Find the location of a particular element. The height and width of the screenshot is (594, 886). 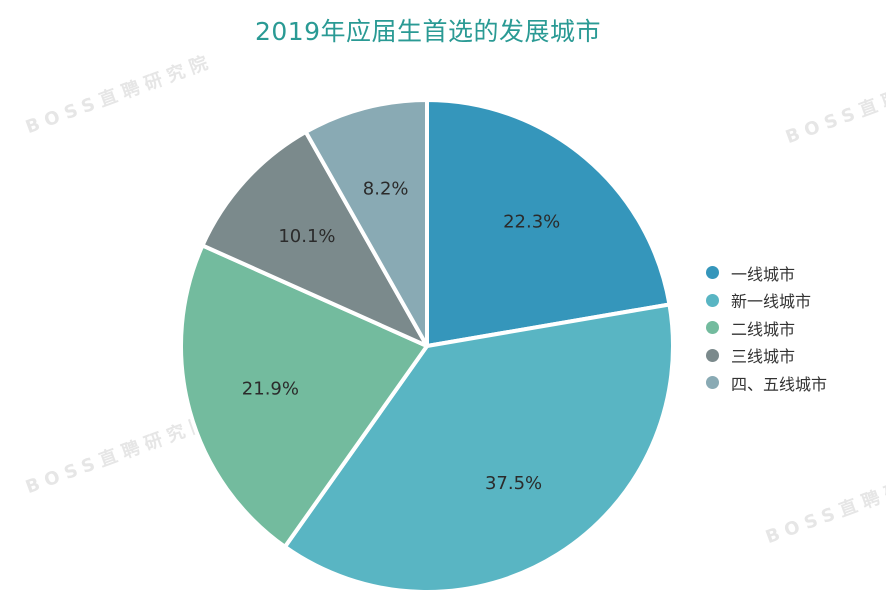

legend-label: 三线城市 is located at coordinates (763, 357).